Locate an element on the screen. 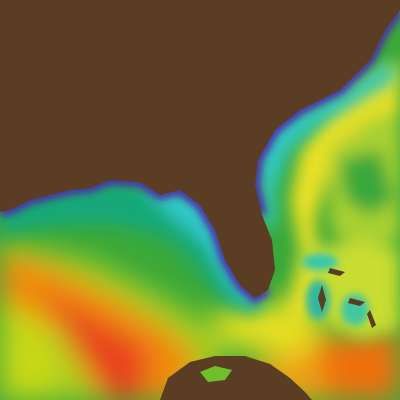 This screenshot has height=400, width=400. cuba is located at coordinates (236, 378).